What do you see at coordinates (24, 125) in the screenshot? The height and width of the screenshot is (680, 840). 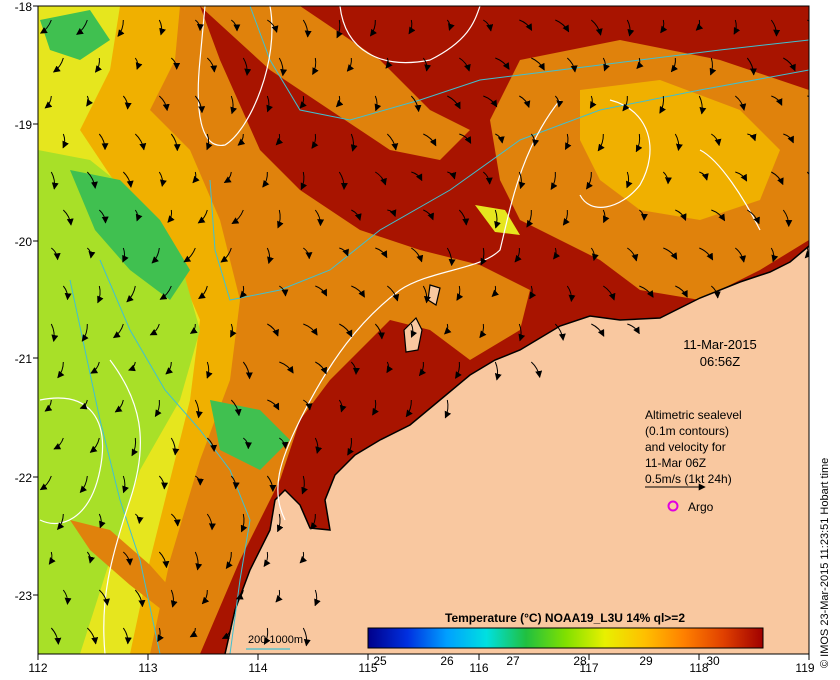 I see `y-tick-label: -19` at bounding box center [24, 125].